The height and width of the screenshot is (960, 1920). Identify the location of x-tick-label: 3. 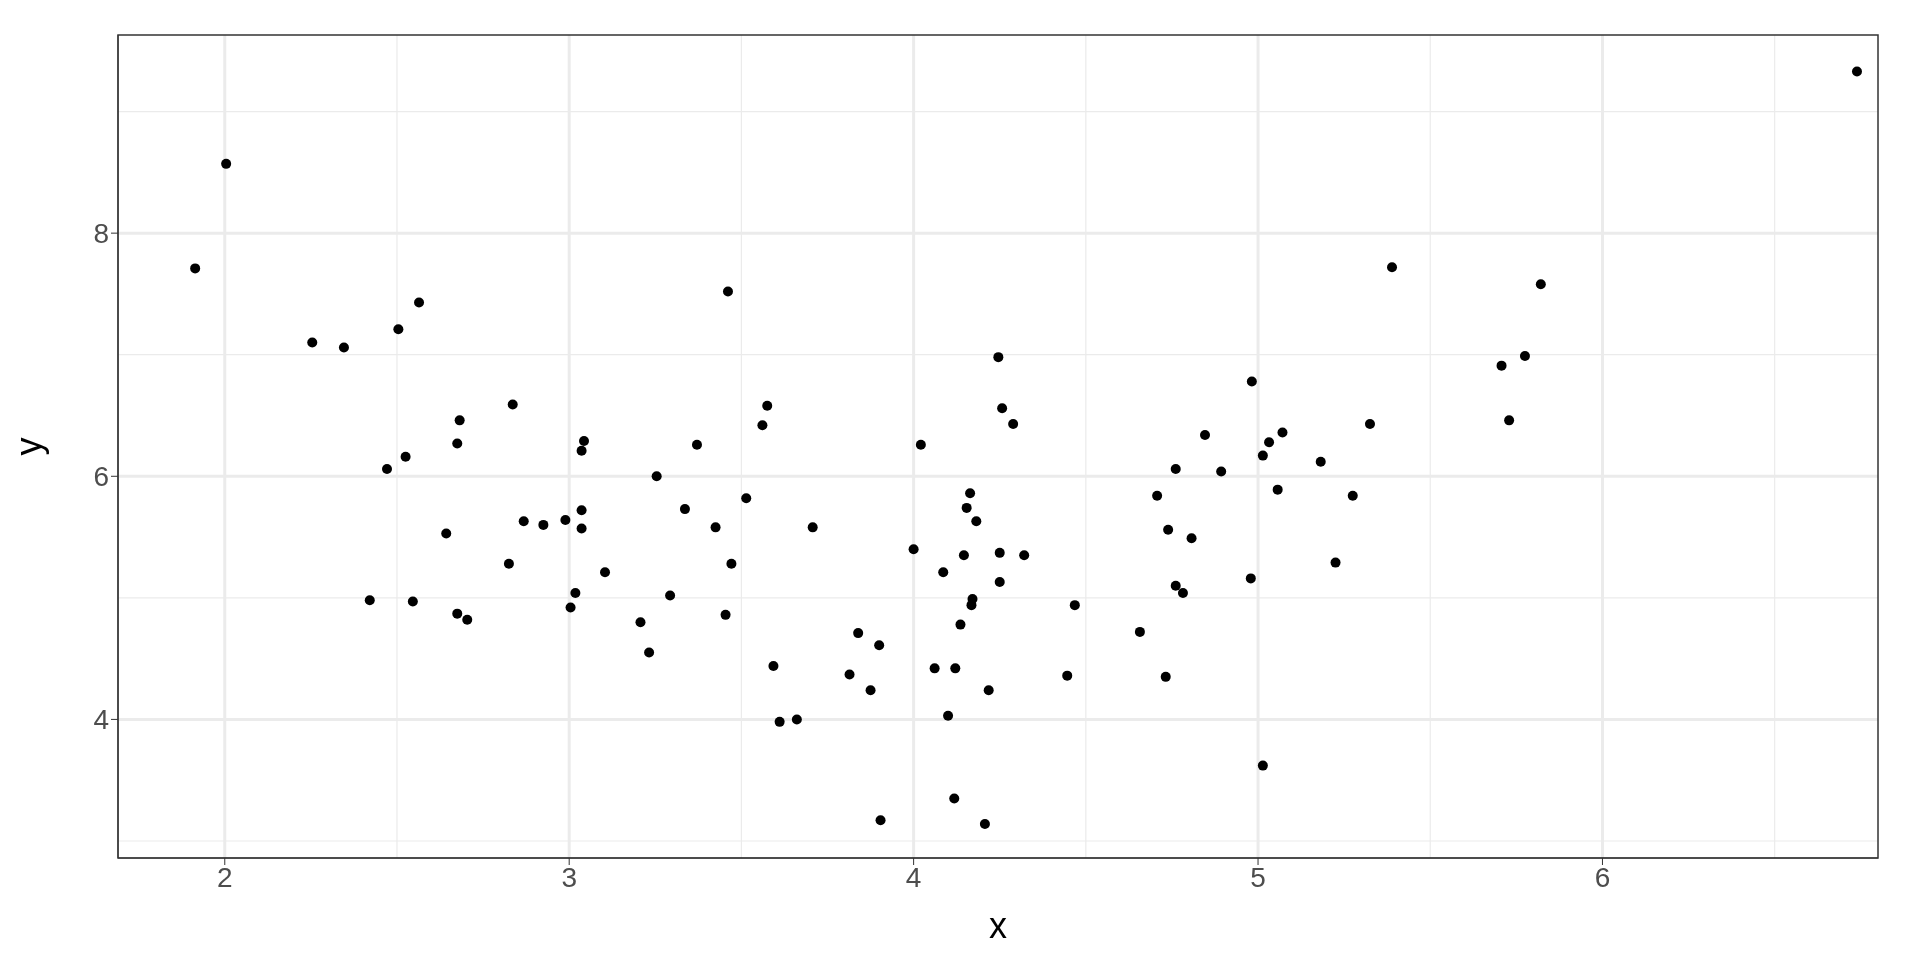
(569, 877).